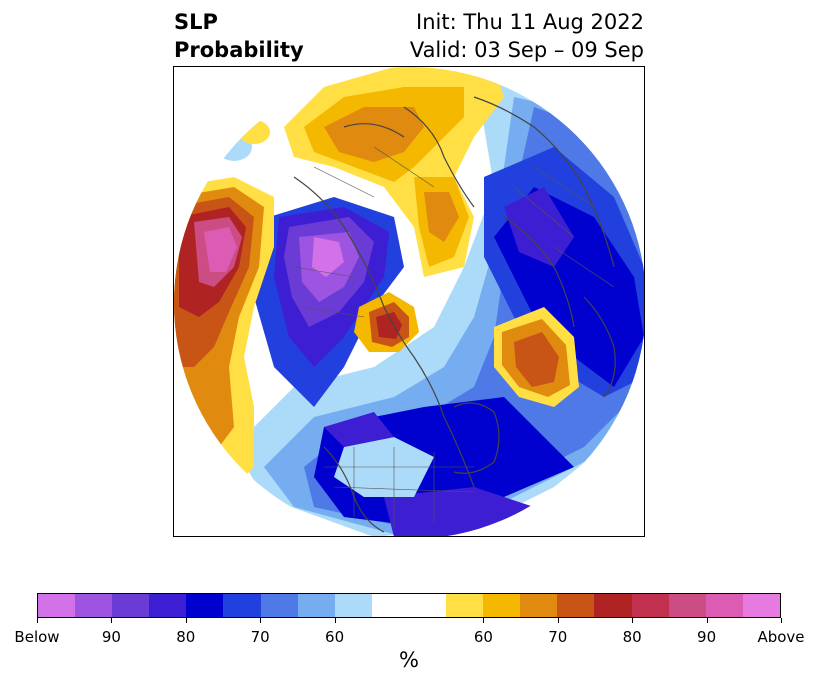 The width and height of the screenshot is (819, 686). I want to click on colorbar-tick-label: Below, so click(37, 637).